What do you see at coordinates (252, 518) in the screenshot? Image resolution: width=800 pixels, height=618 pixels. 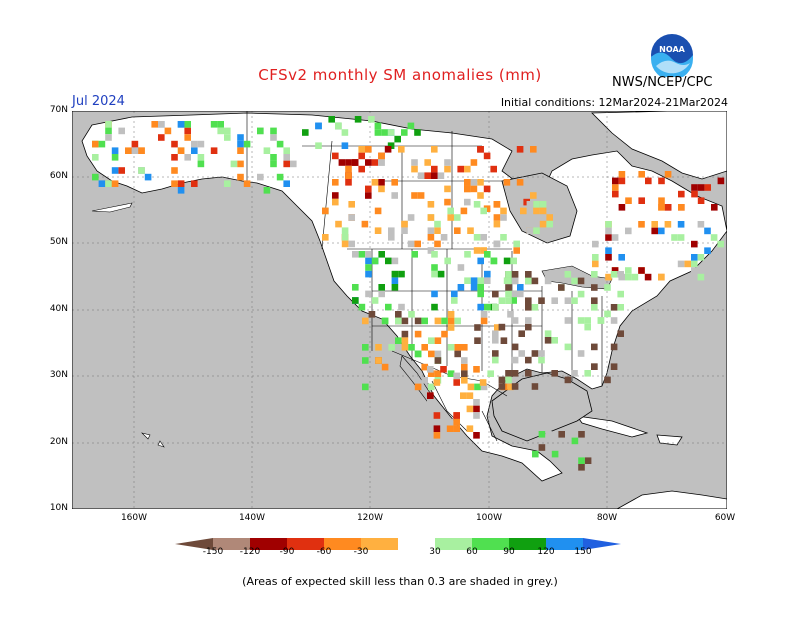 I see `lon-label: 140W` at bounding box center [252, 518].